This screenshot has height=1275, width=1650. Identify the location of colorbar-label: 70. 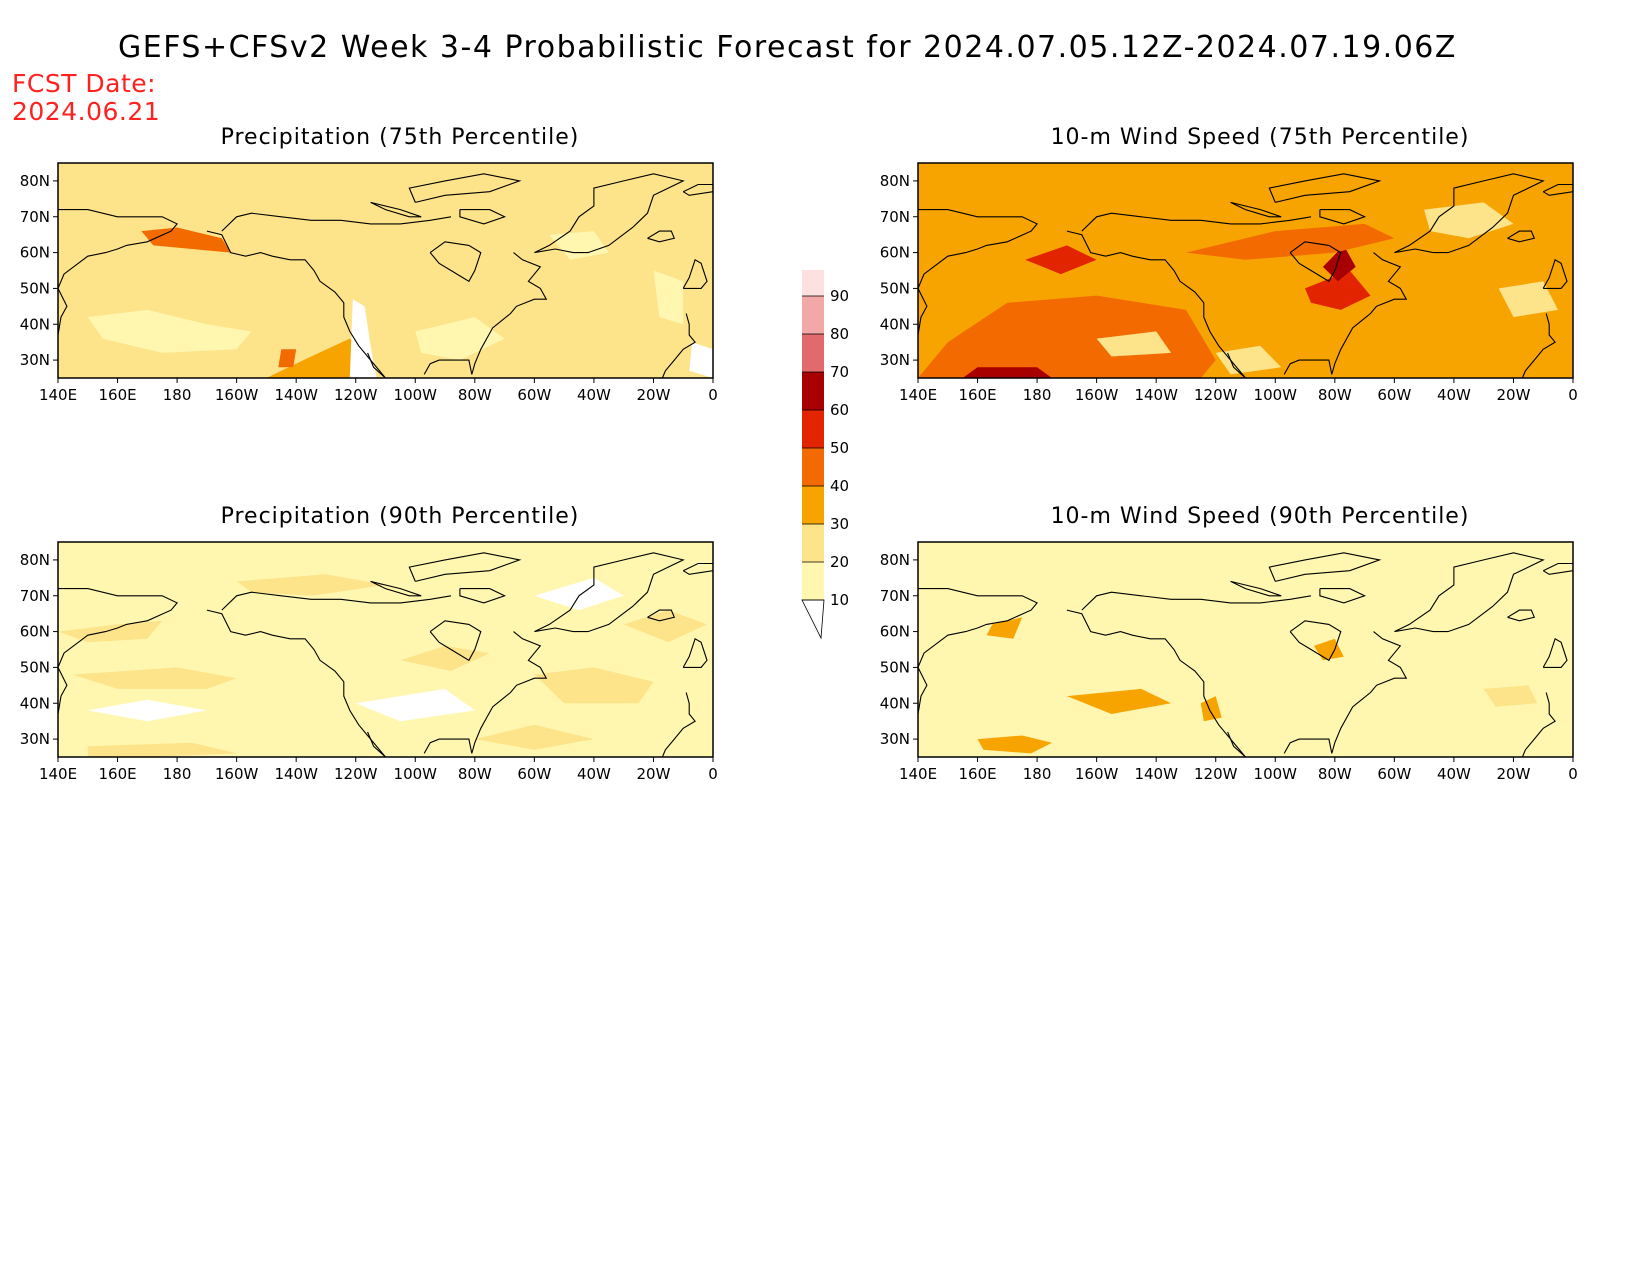
(839, 372).